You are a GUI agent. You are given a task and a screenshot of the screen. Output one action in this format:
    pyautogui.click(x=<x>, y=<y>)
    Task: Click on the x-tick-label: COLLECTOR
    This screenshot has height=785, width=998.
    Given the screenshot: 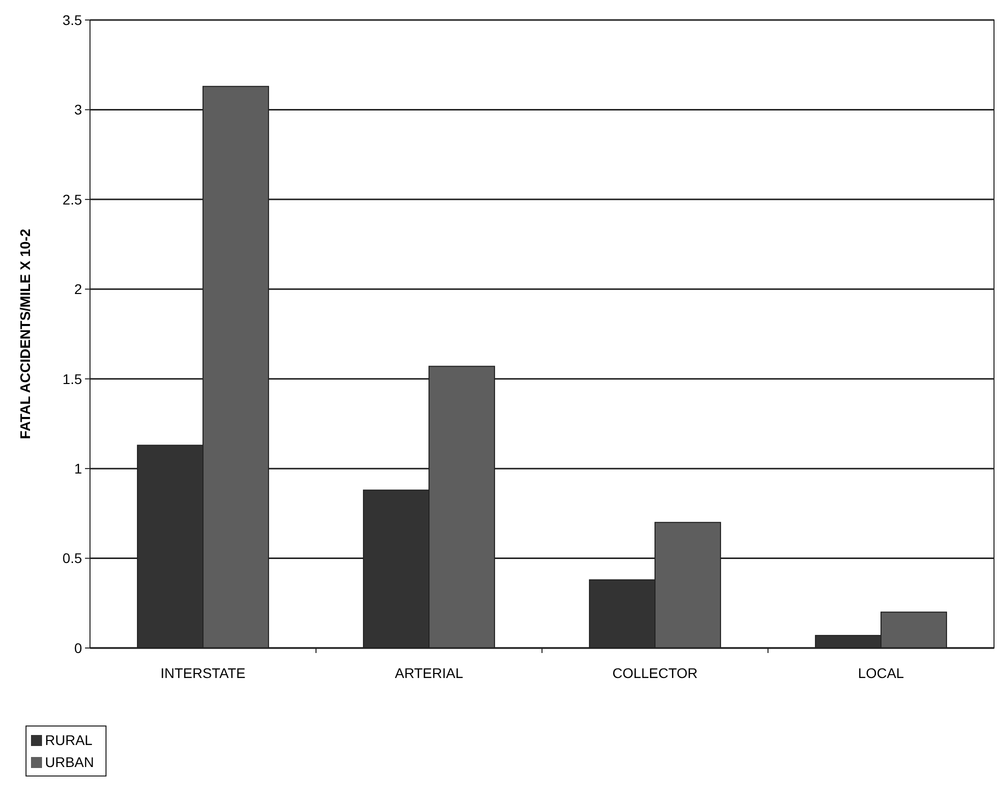 What is the action you would take?
    pyautogui.click(x=655, y=673)
    